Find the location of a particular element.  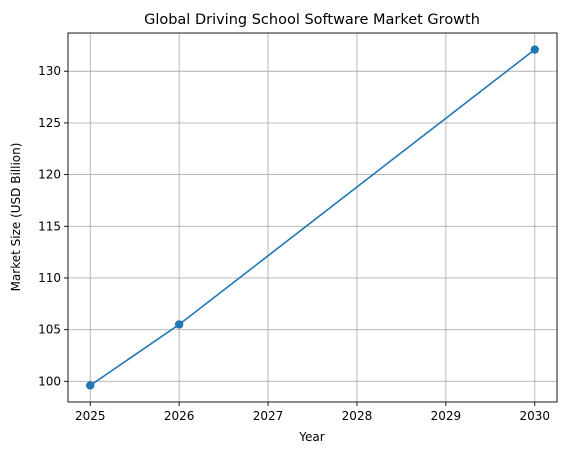

x-axis-label: Year is located at coordinates (311, 437).